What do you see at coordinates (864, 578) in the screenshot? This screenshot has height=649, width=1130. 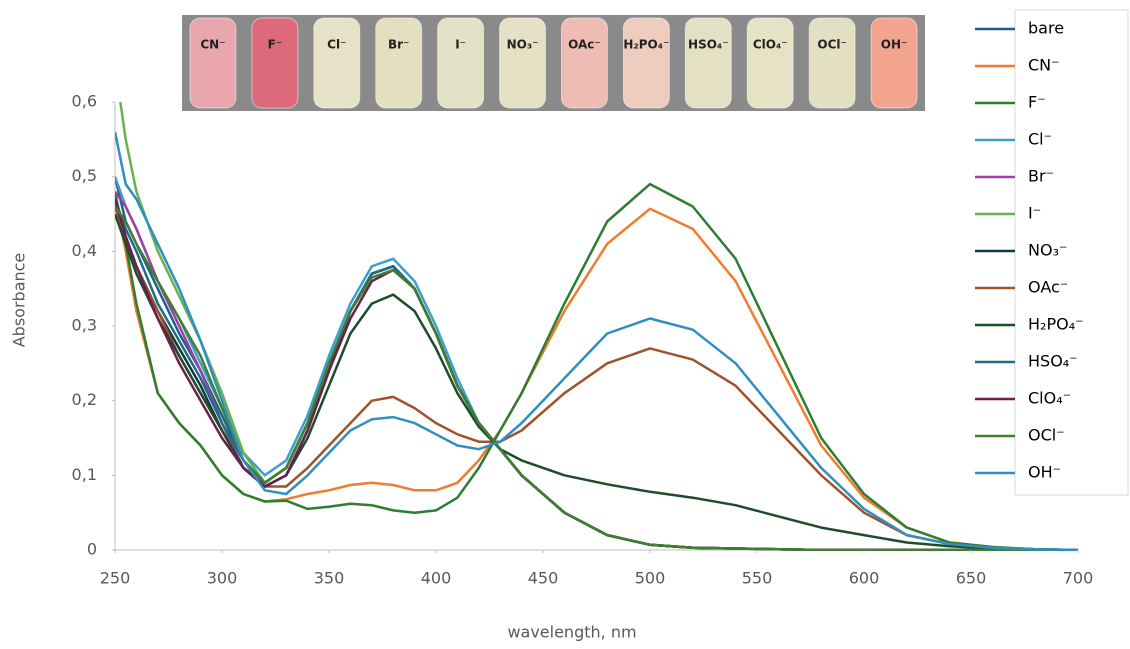 I see `x-tick-label: 600` at bounding box center [864, 578].